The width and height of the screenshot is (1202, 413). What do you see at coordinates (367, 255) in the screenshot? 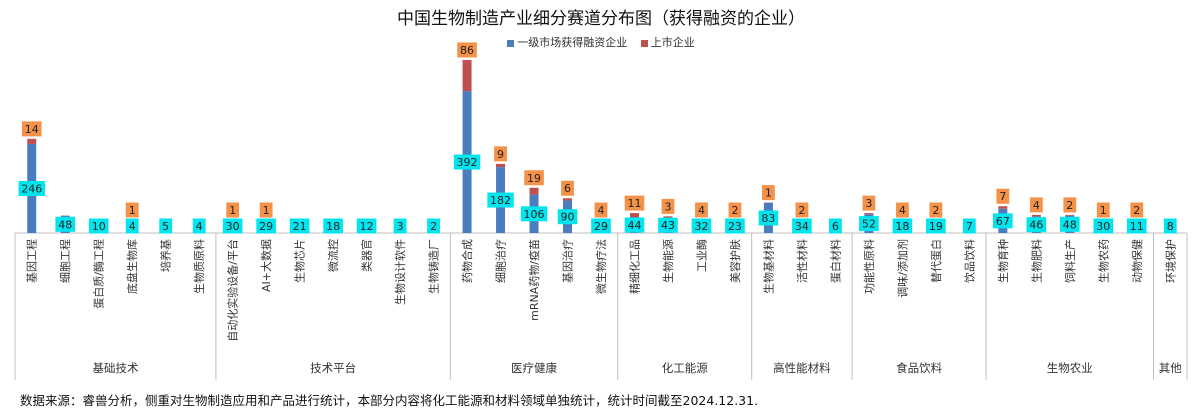
I see `x-tick-label: 类器官` at bounding box center [367, 255].